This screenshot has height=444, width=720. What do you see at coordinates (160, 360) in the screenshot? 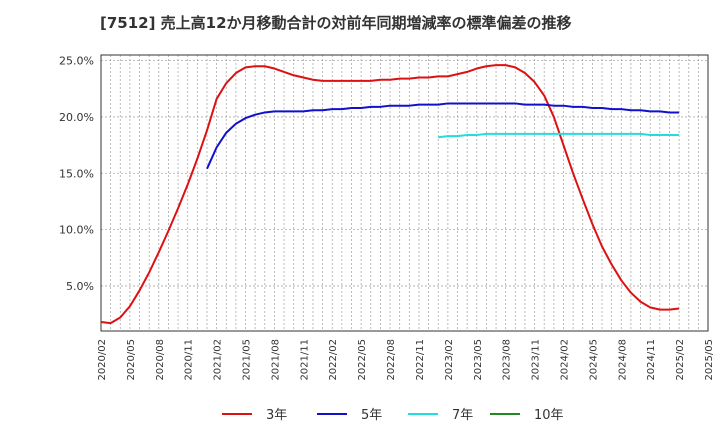
I see `x-tick-label: 2020/08` at bounding box center [160, 360].